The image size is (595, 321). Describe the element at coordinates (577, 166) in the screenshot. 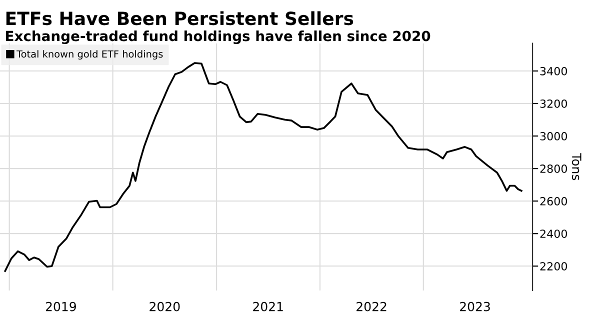

I see `y-axis-title: Tons` at that location.